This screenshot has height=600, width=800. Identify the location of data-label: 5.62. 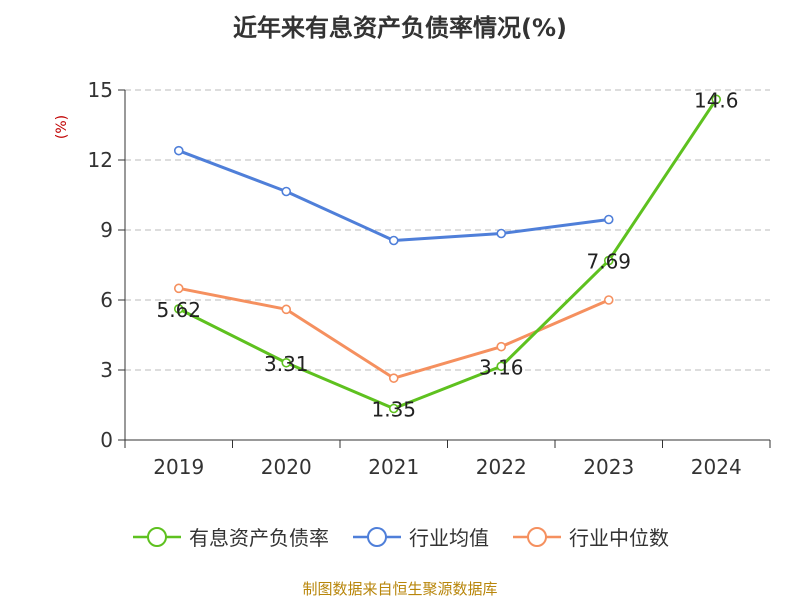
(178, 310).